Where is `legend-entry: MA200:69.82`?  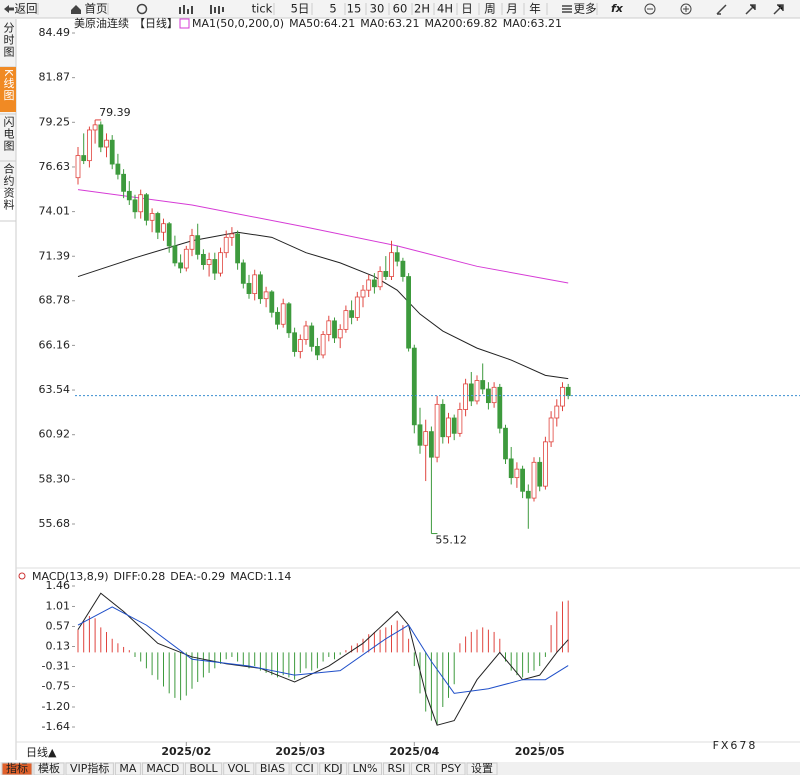
legend-entry: MA200:69.82 is located at coordinates (461, 23).